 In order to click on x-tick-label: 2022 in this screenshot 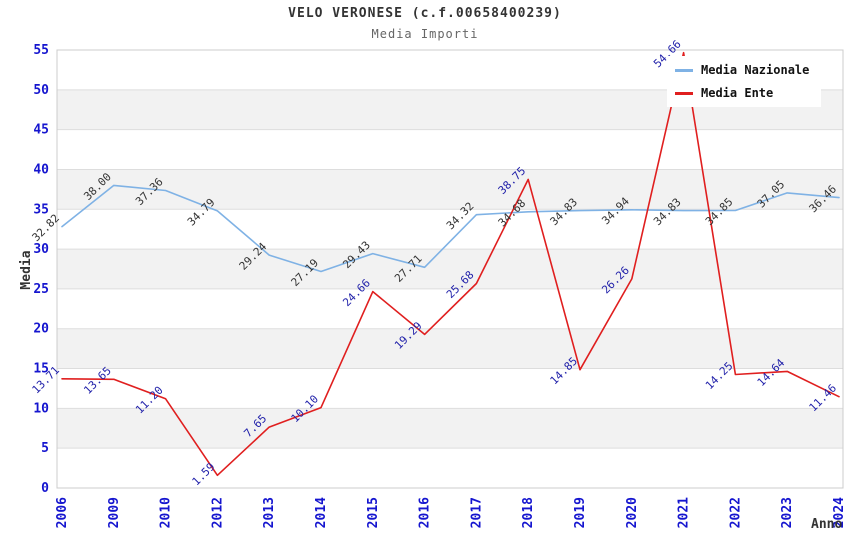, I will do `click(735, 512)`.